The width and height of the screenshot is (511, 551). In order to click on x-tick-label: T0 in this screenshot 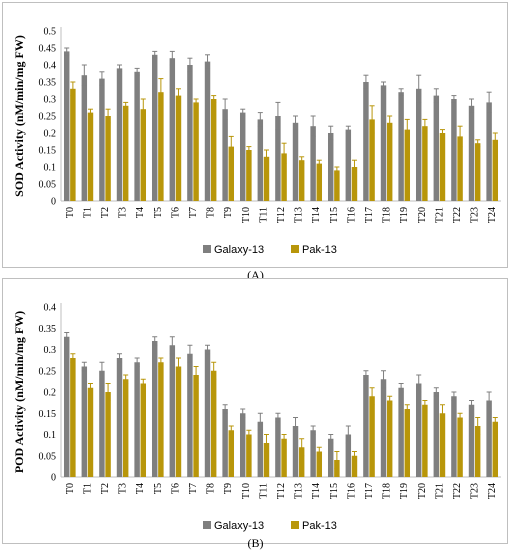, I will do `click(70, 212)`.